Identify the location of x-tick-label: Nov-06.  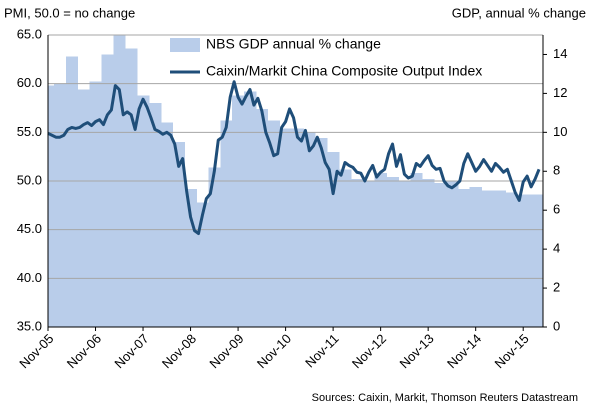
(84, 351).